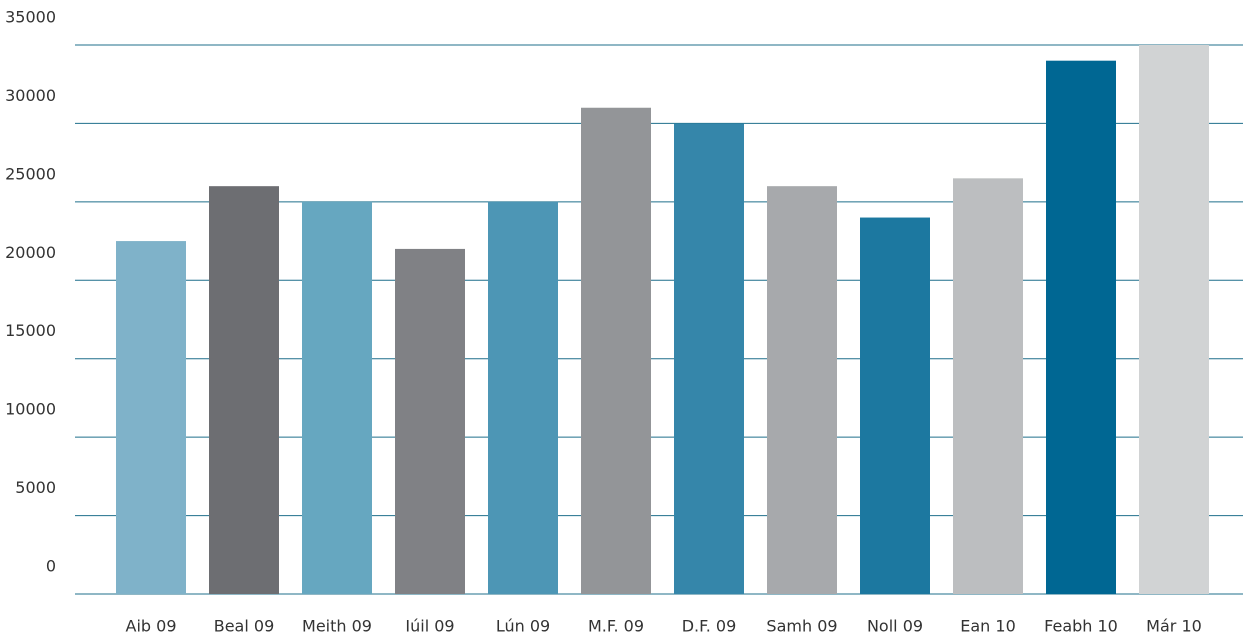 The image size is (1243, 637). I want to click on x-tick-label: Samh 09, so click(801, 626).